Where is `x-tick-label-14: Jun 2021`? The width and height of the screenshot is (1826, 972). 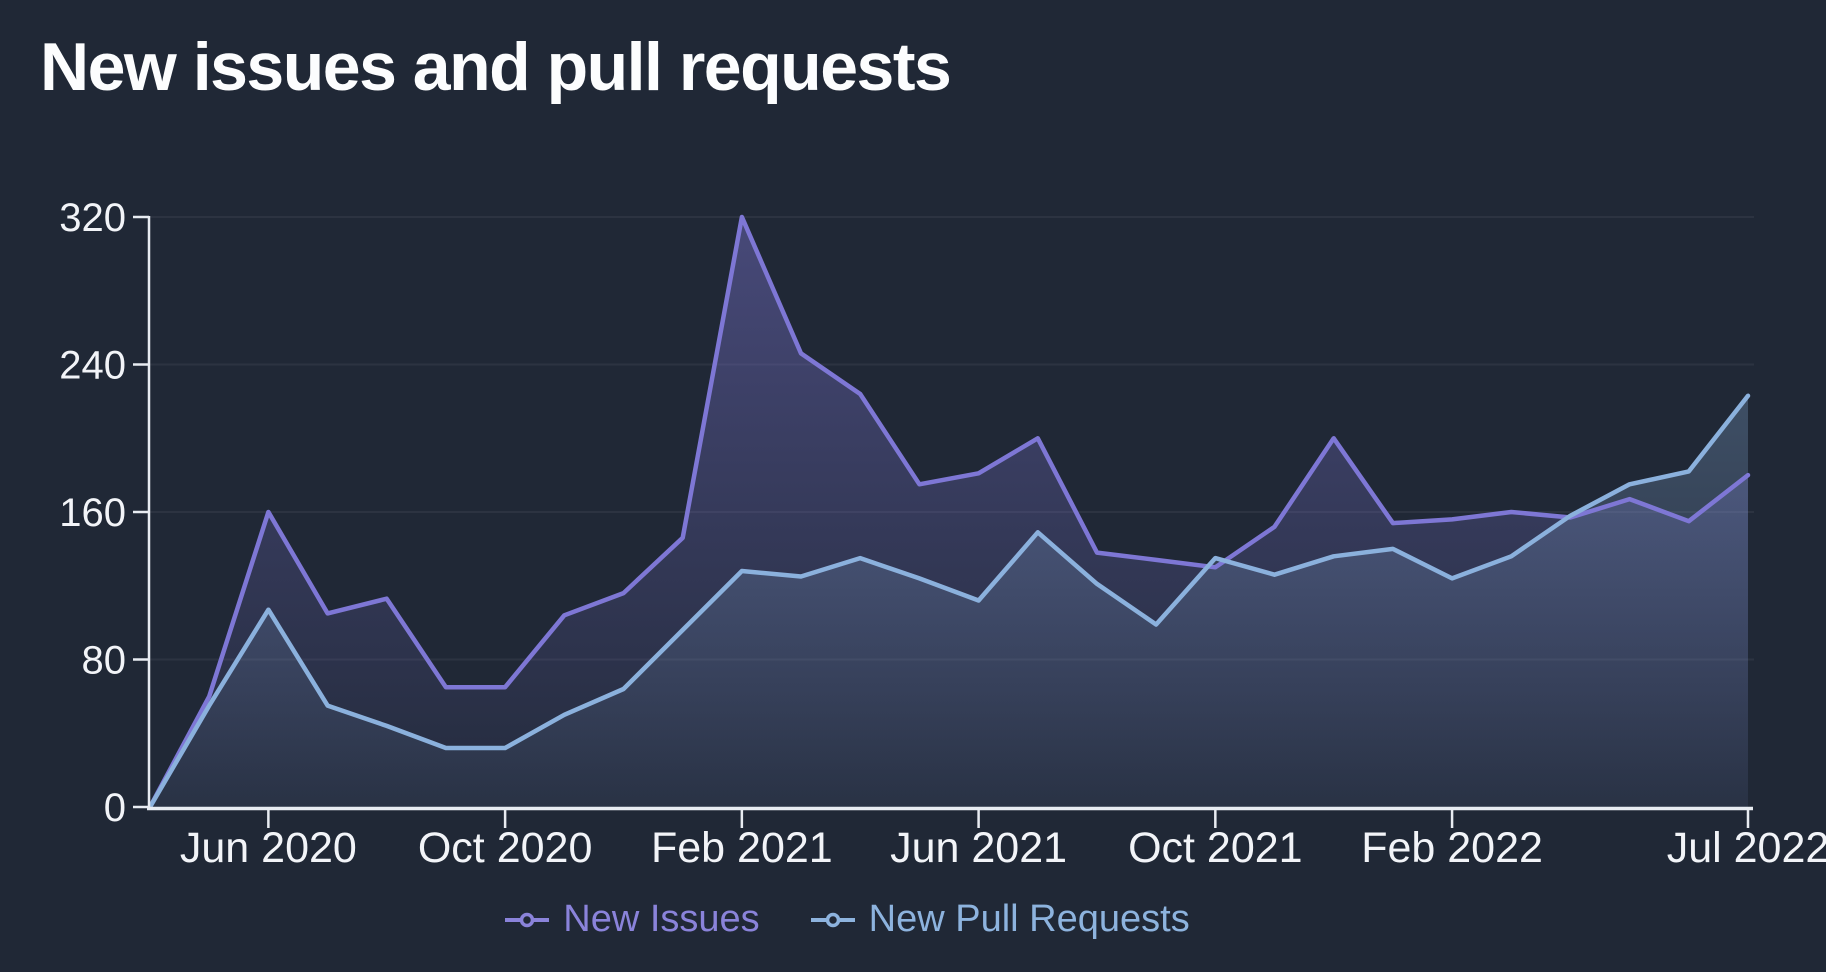
x-tick-label-14: Jun 2021 is located at coordinates (978, 848).